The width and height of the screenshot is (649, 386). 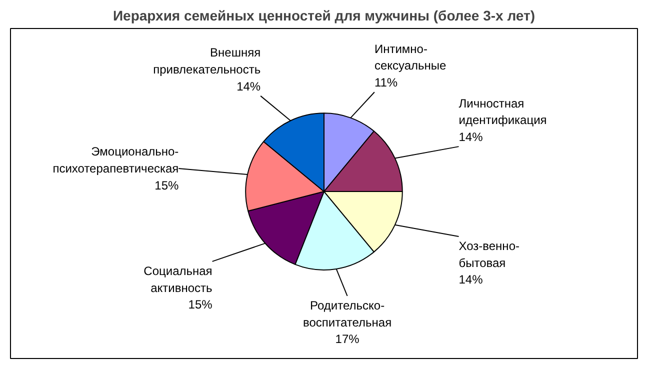 What do you see at coordinates (207, 61) in the screenshot?
I see `slice-label: Внешняя привлекательность` at bounding box center [207, 61].